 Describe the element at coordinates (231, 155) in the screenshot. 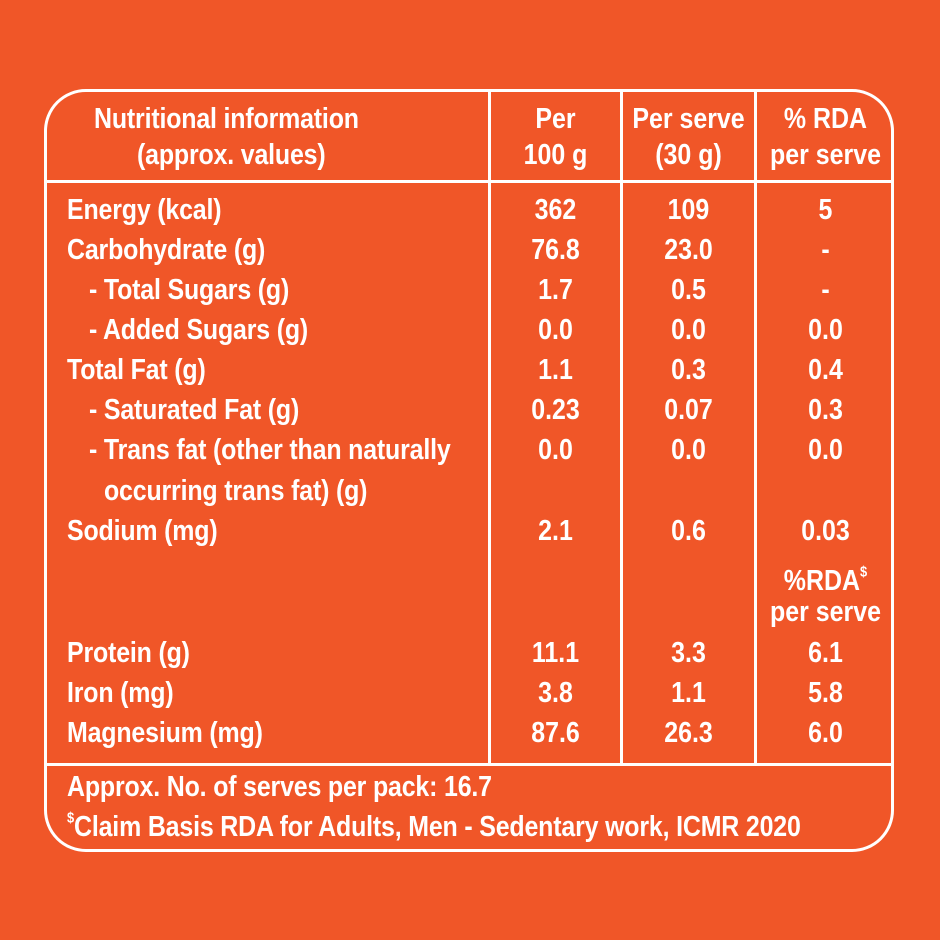

I see `header-label-line2: (approx. values)` at that location.